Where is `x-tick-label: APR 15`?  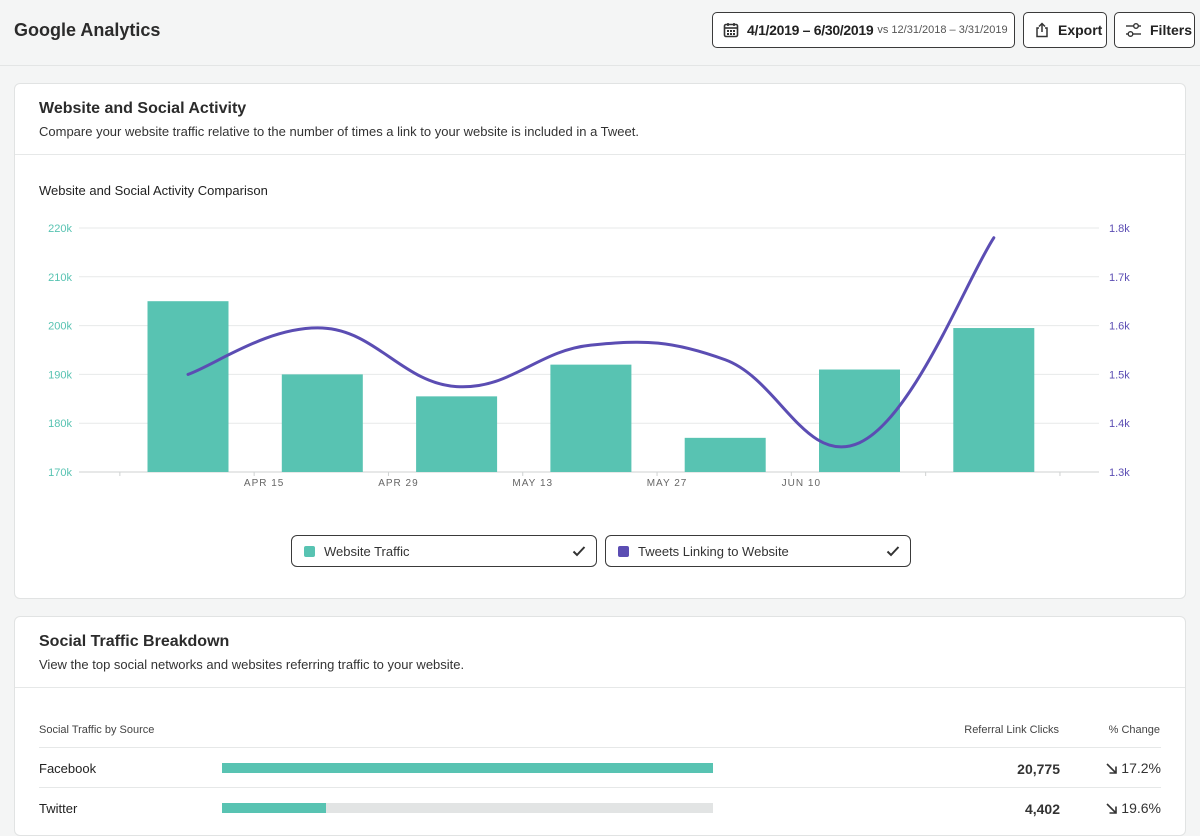
x-tick-label: APR 15 is located at coordinates (264, 483).